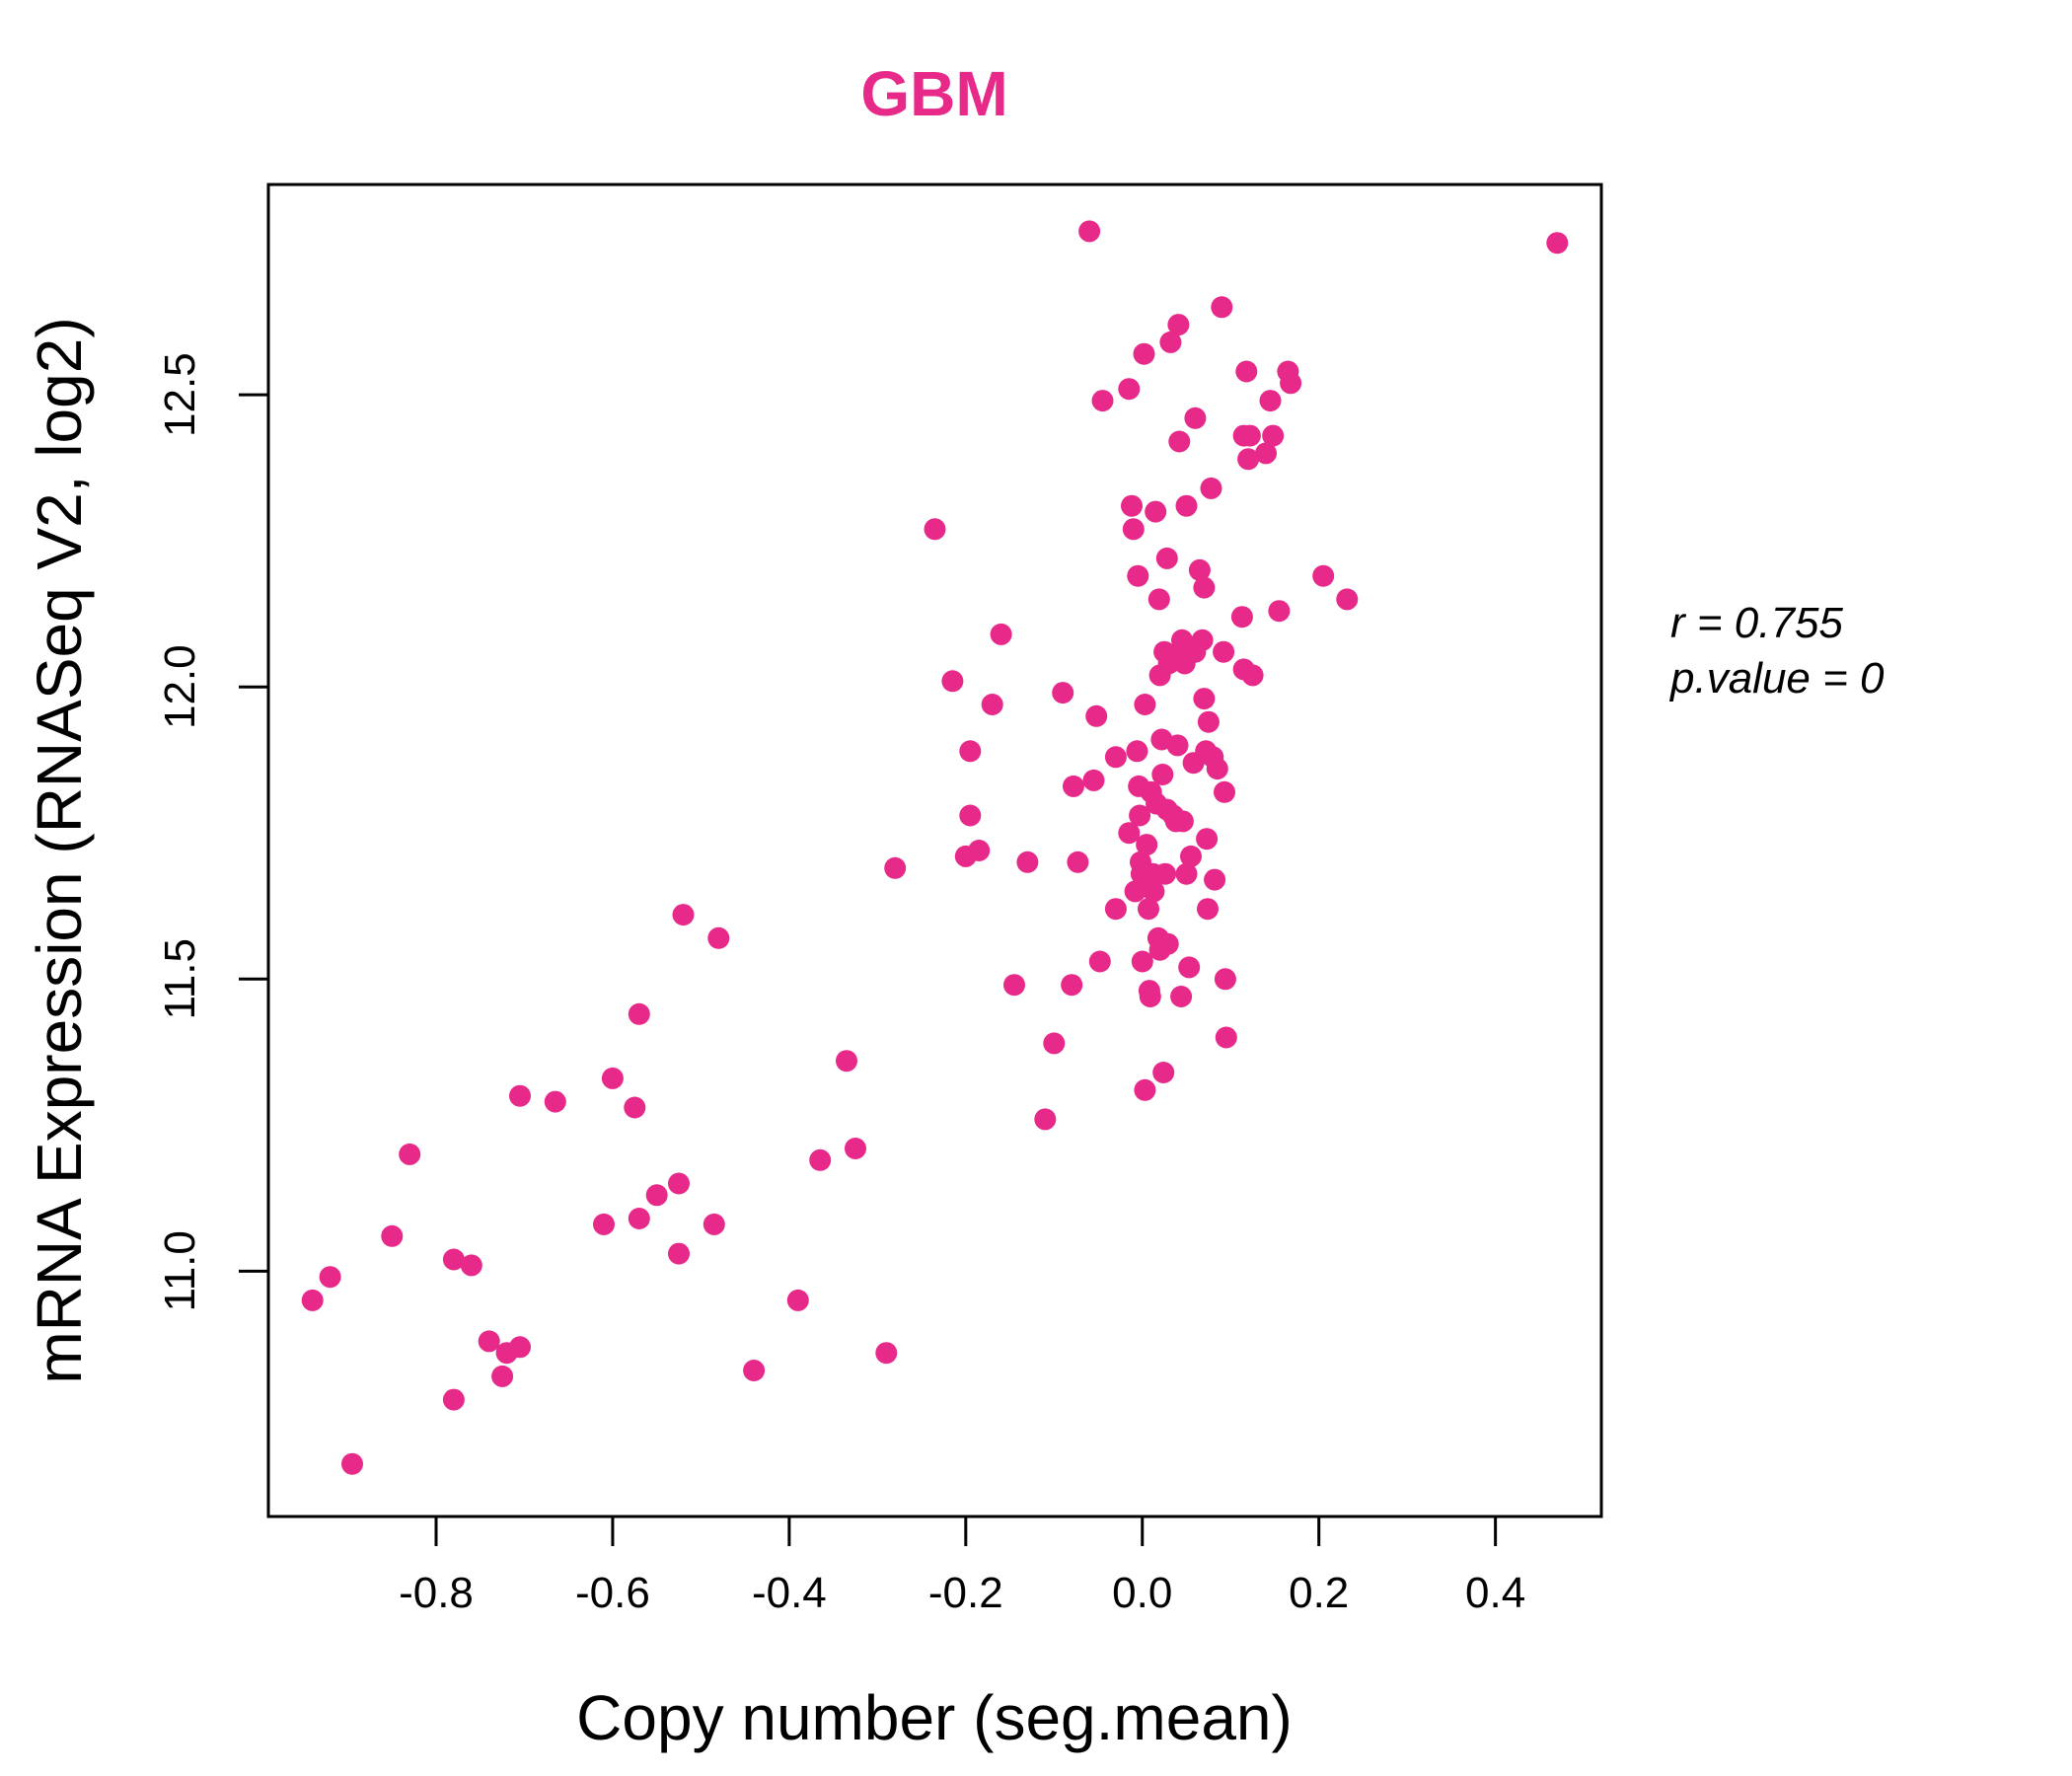 The image size is (2072, 1776). Describe the element at coordinates (934, 93) in the screenshot. I see `chart-title: GBM` at that location.